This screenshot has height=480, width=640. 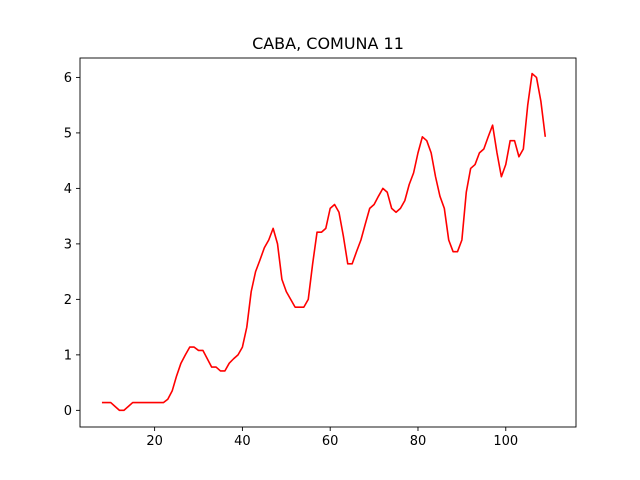 I want to click on y-tick-label: 5, so click(x=68, y=133).